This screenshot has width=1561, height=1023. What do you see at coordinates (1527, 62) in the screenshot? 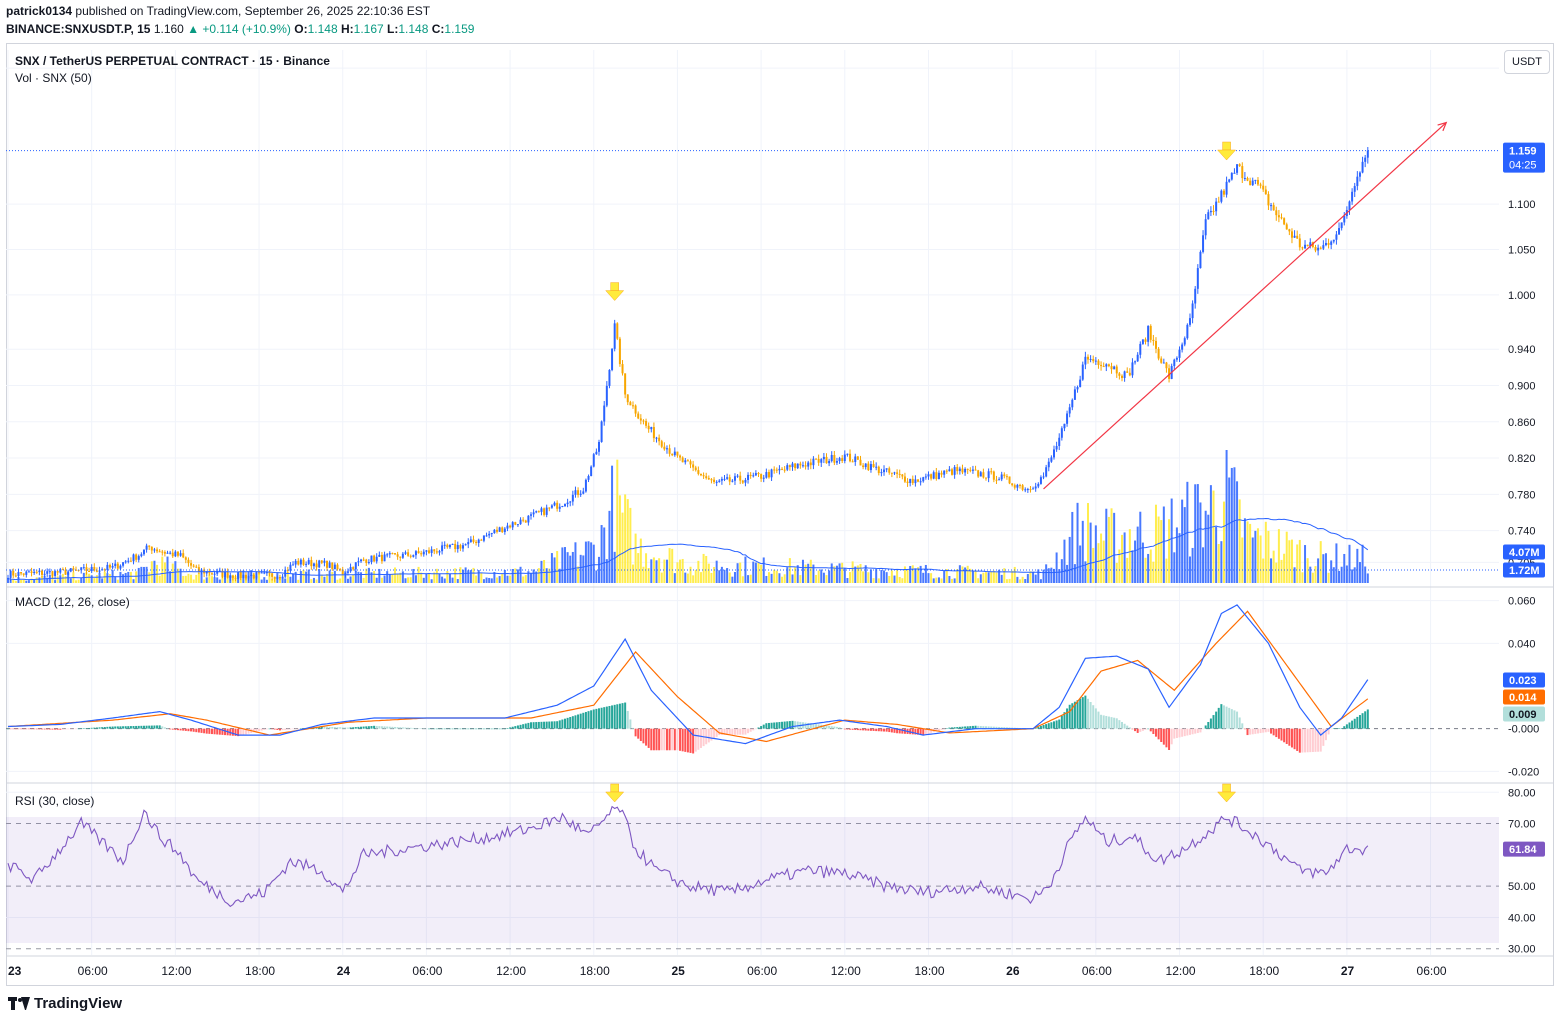
I see `currency-button: USDT` at bounding box center [1527, 62].